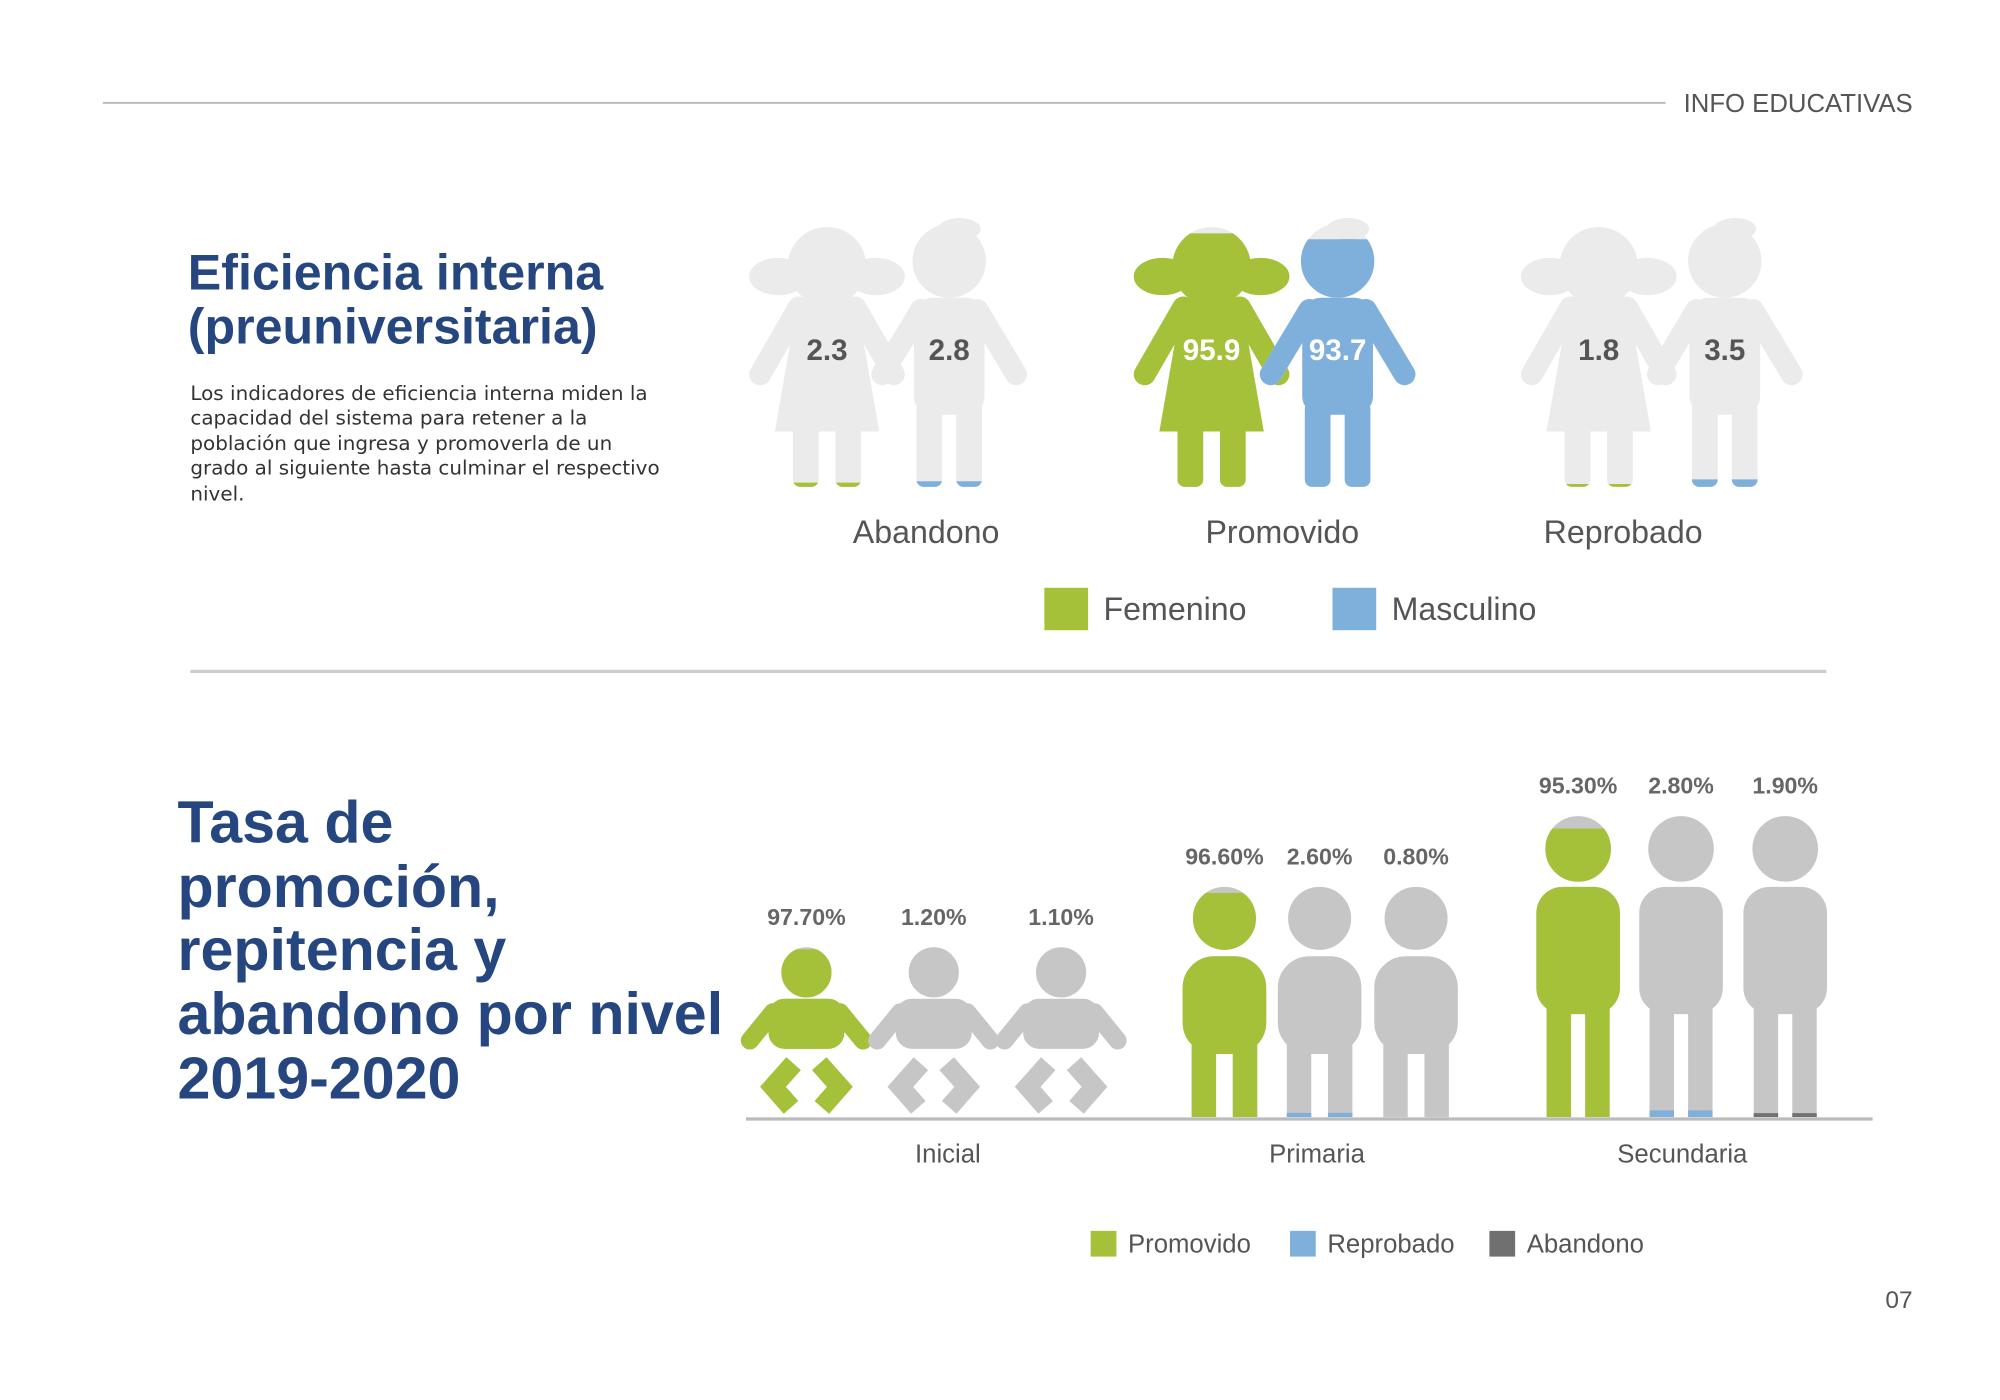 The height and width of the screenshot is (1400, 2000). I want to click on legend-label: Femenino, so click(1175, 609).